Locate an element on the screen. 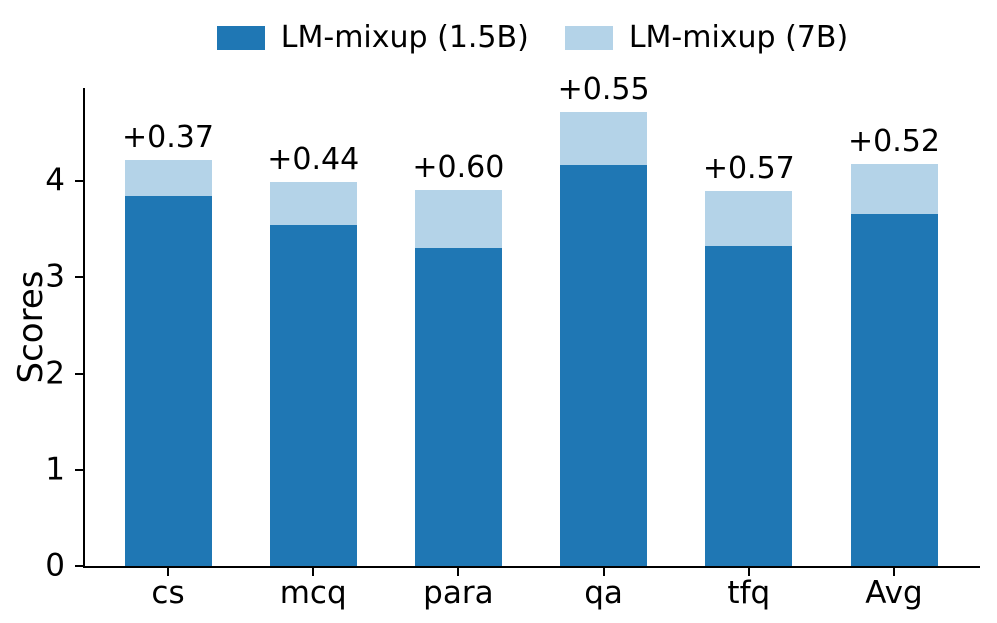 This screenshot has width=997, height=623. x-tick-label-Avg: Avg is located at coordinates (894, 593).